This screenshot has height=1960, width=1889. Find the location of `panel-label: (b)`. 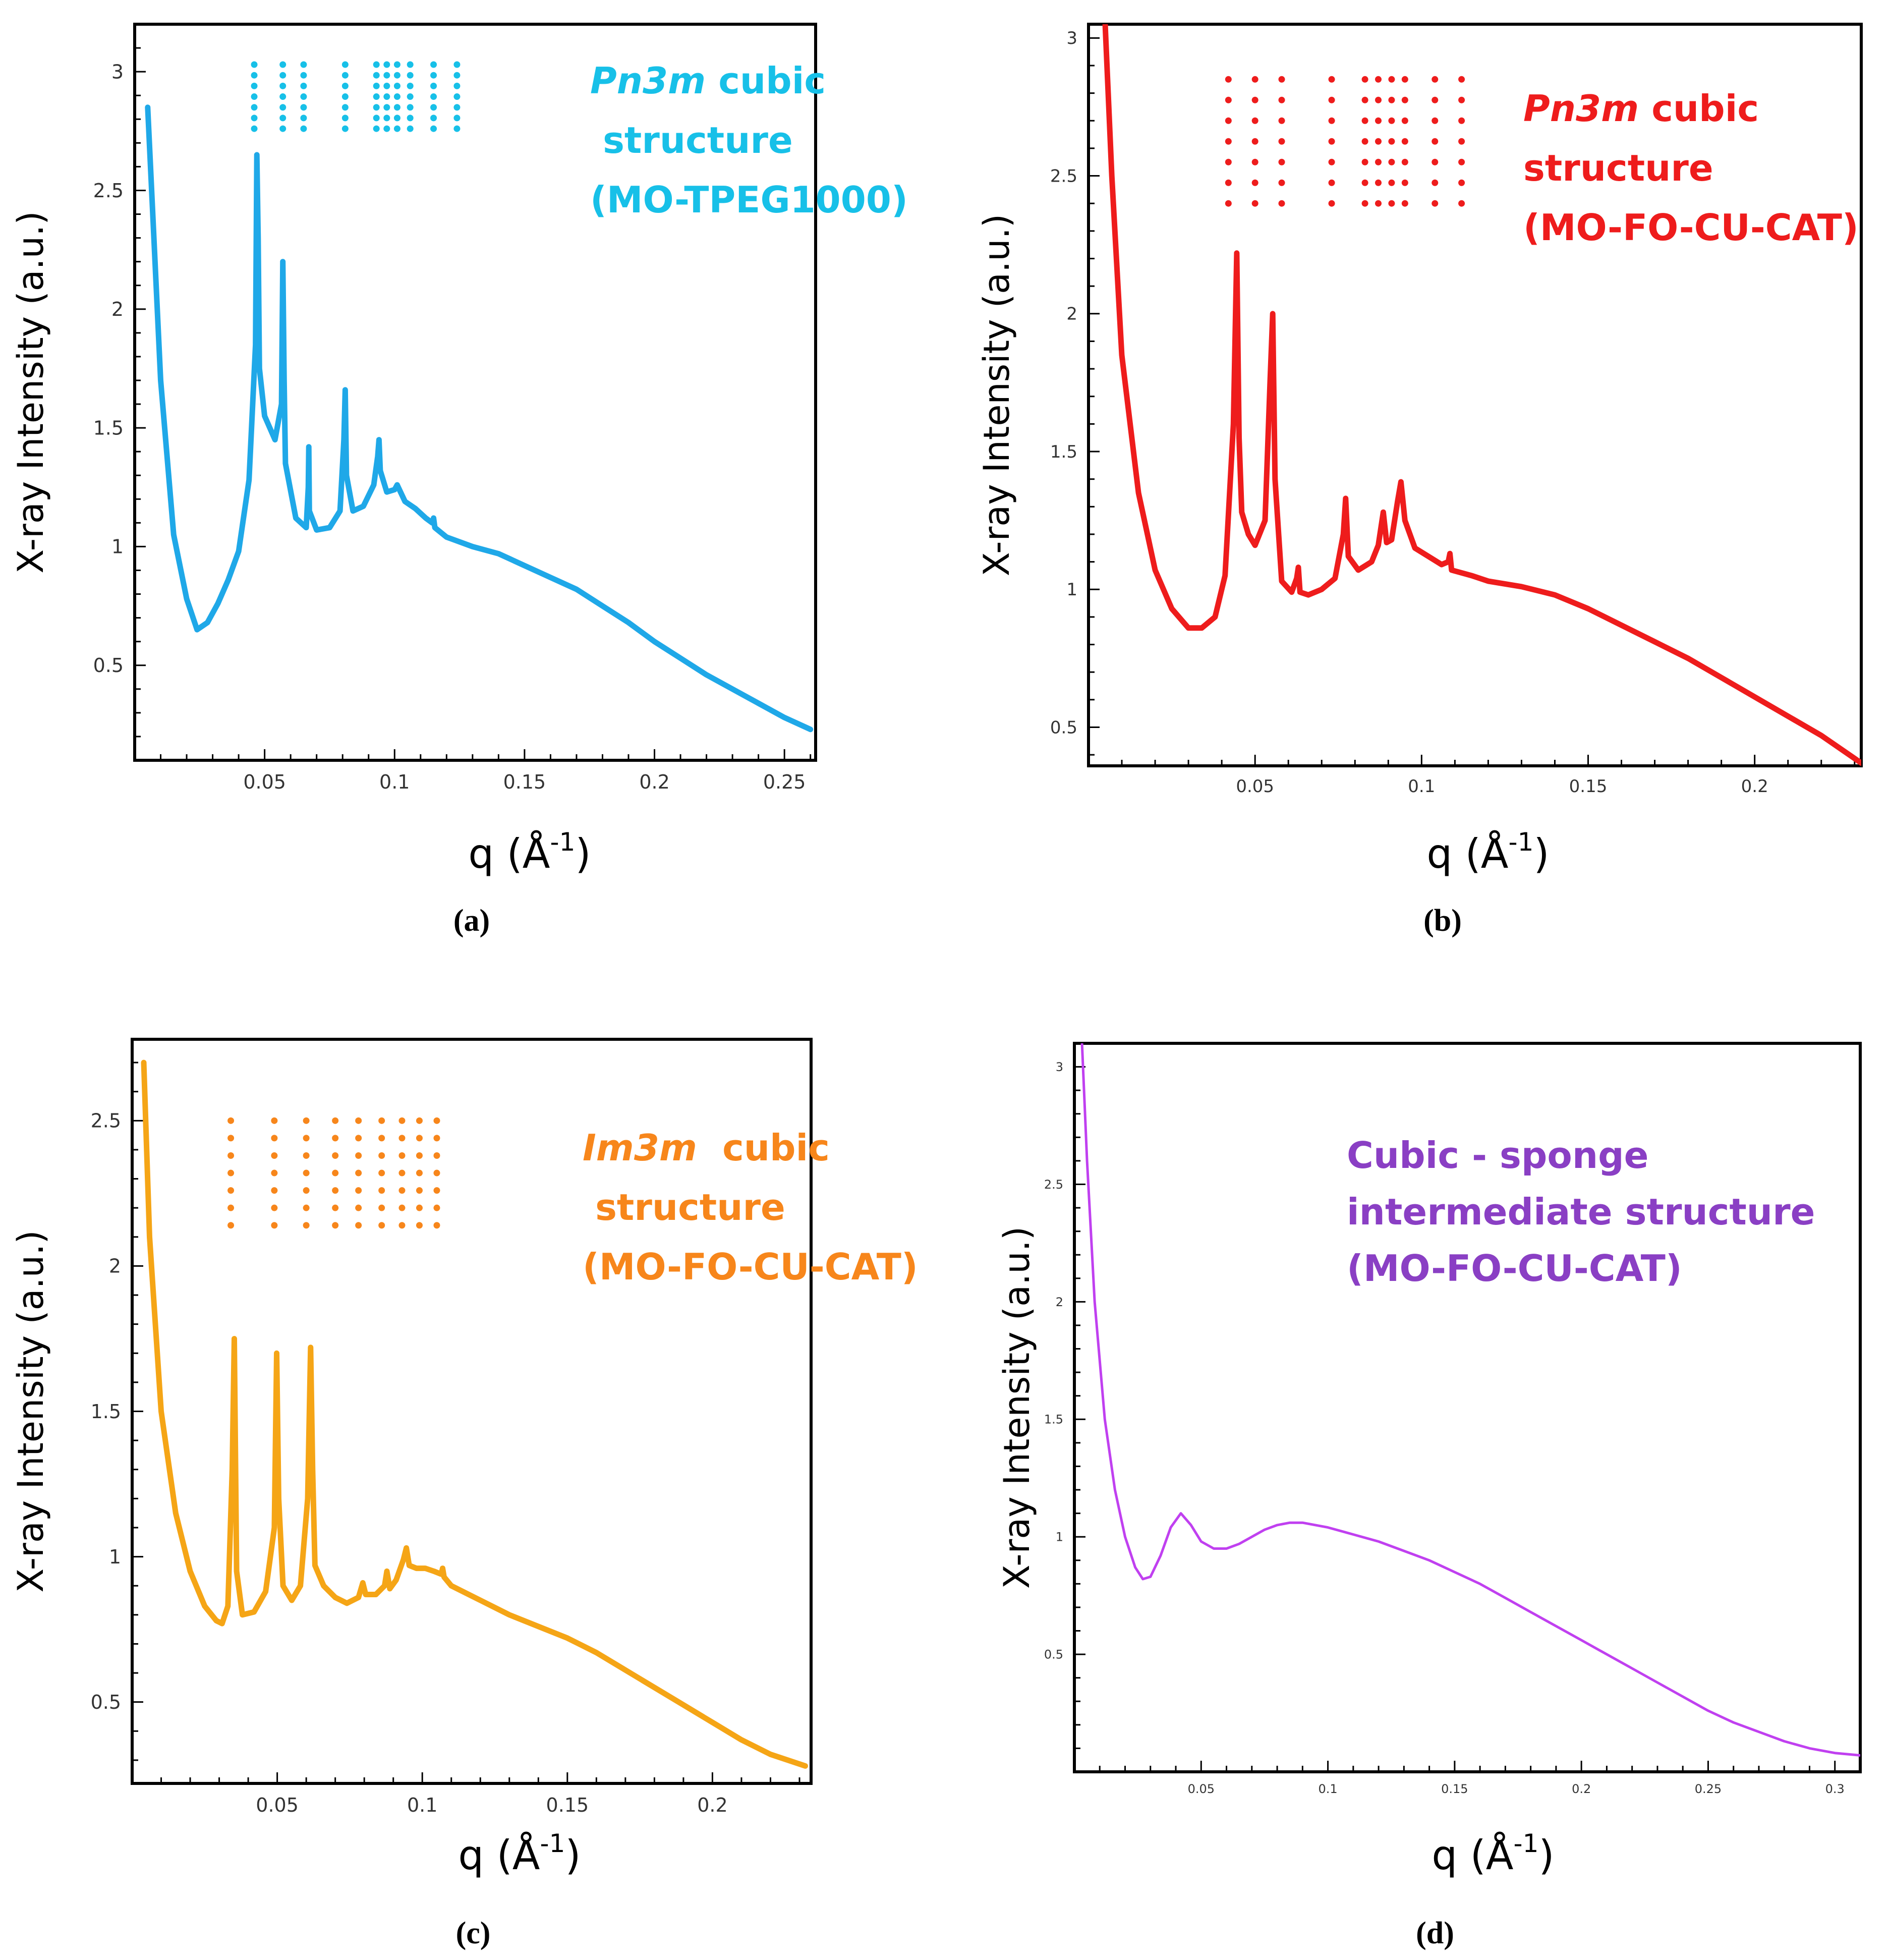

panel-label: (b) is located at coordinates (1443, 921).